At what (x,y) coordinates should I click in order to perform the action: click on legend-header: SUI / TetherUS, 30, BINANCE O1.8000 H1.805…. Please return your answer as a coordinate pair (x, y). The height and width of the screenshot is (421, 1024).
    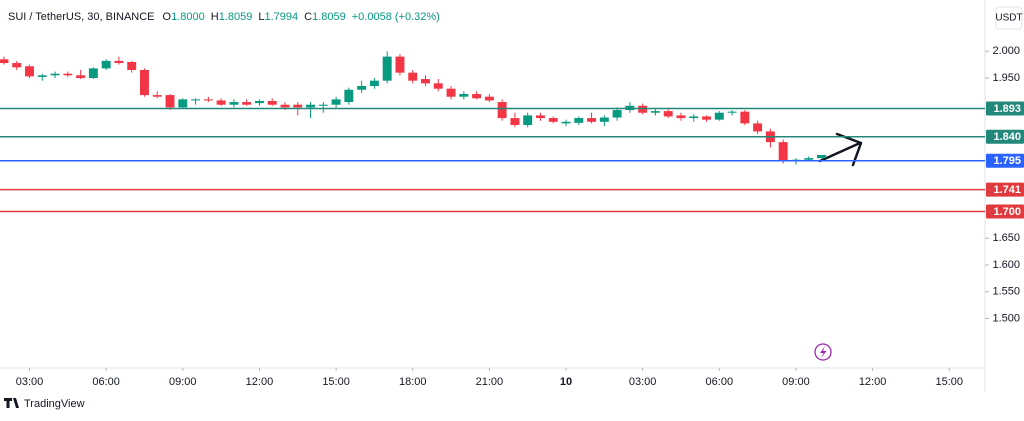
    Looking at the image, I should click on (224, 17).